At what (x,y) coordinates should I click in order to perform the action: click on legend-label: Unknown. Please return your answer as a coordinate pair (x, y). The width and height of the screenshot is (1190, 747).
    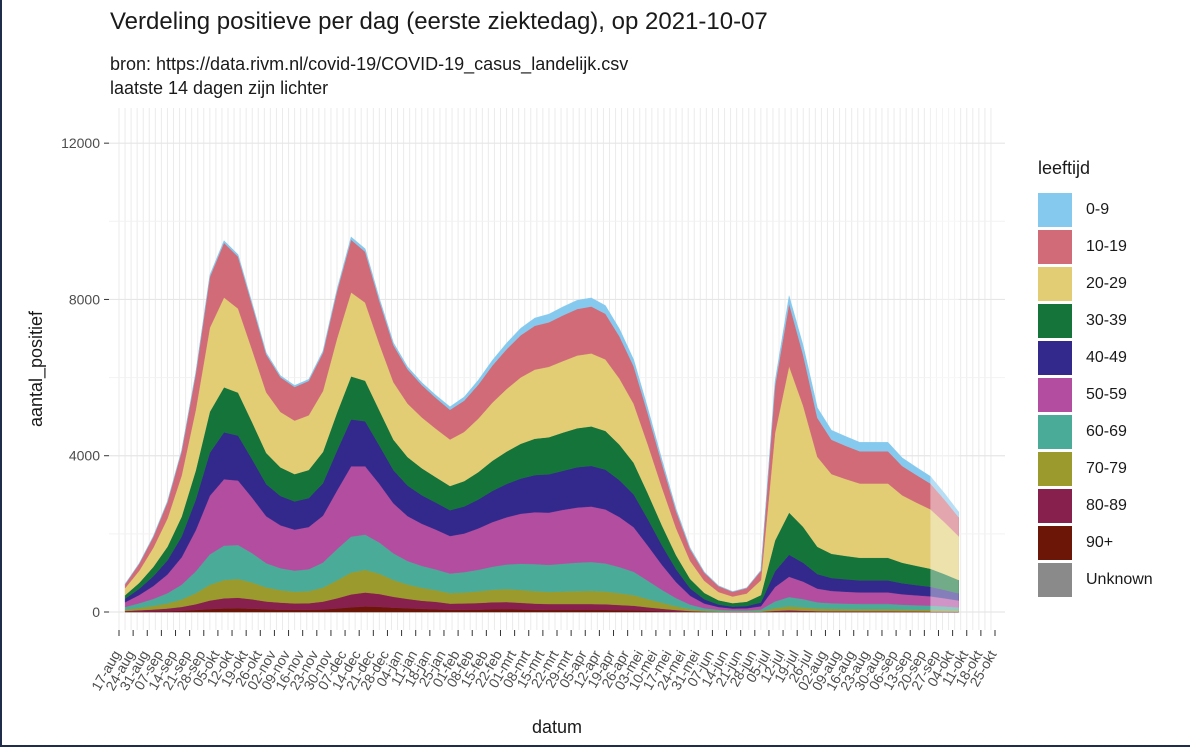
    Looking at the image, I should click on (1119, 579).